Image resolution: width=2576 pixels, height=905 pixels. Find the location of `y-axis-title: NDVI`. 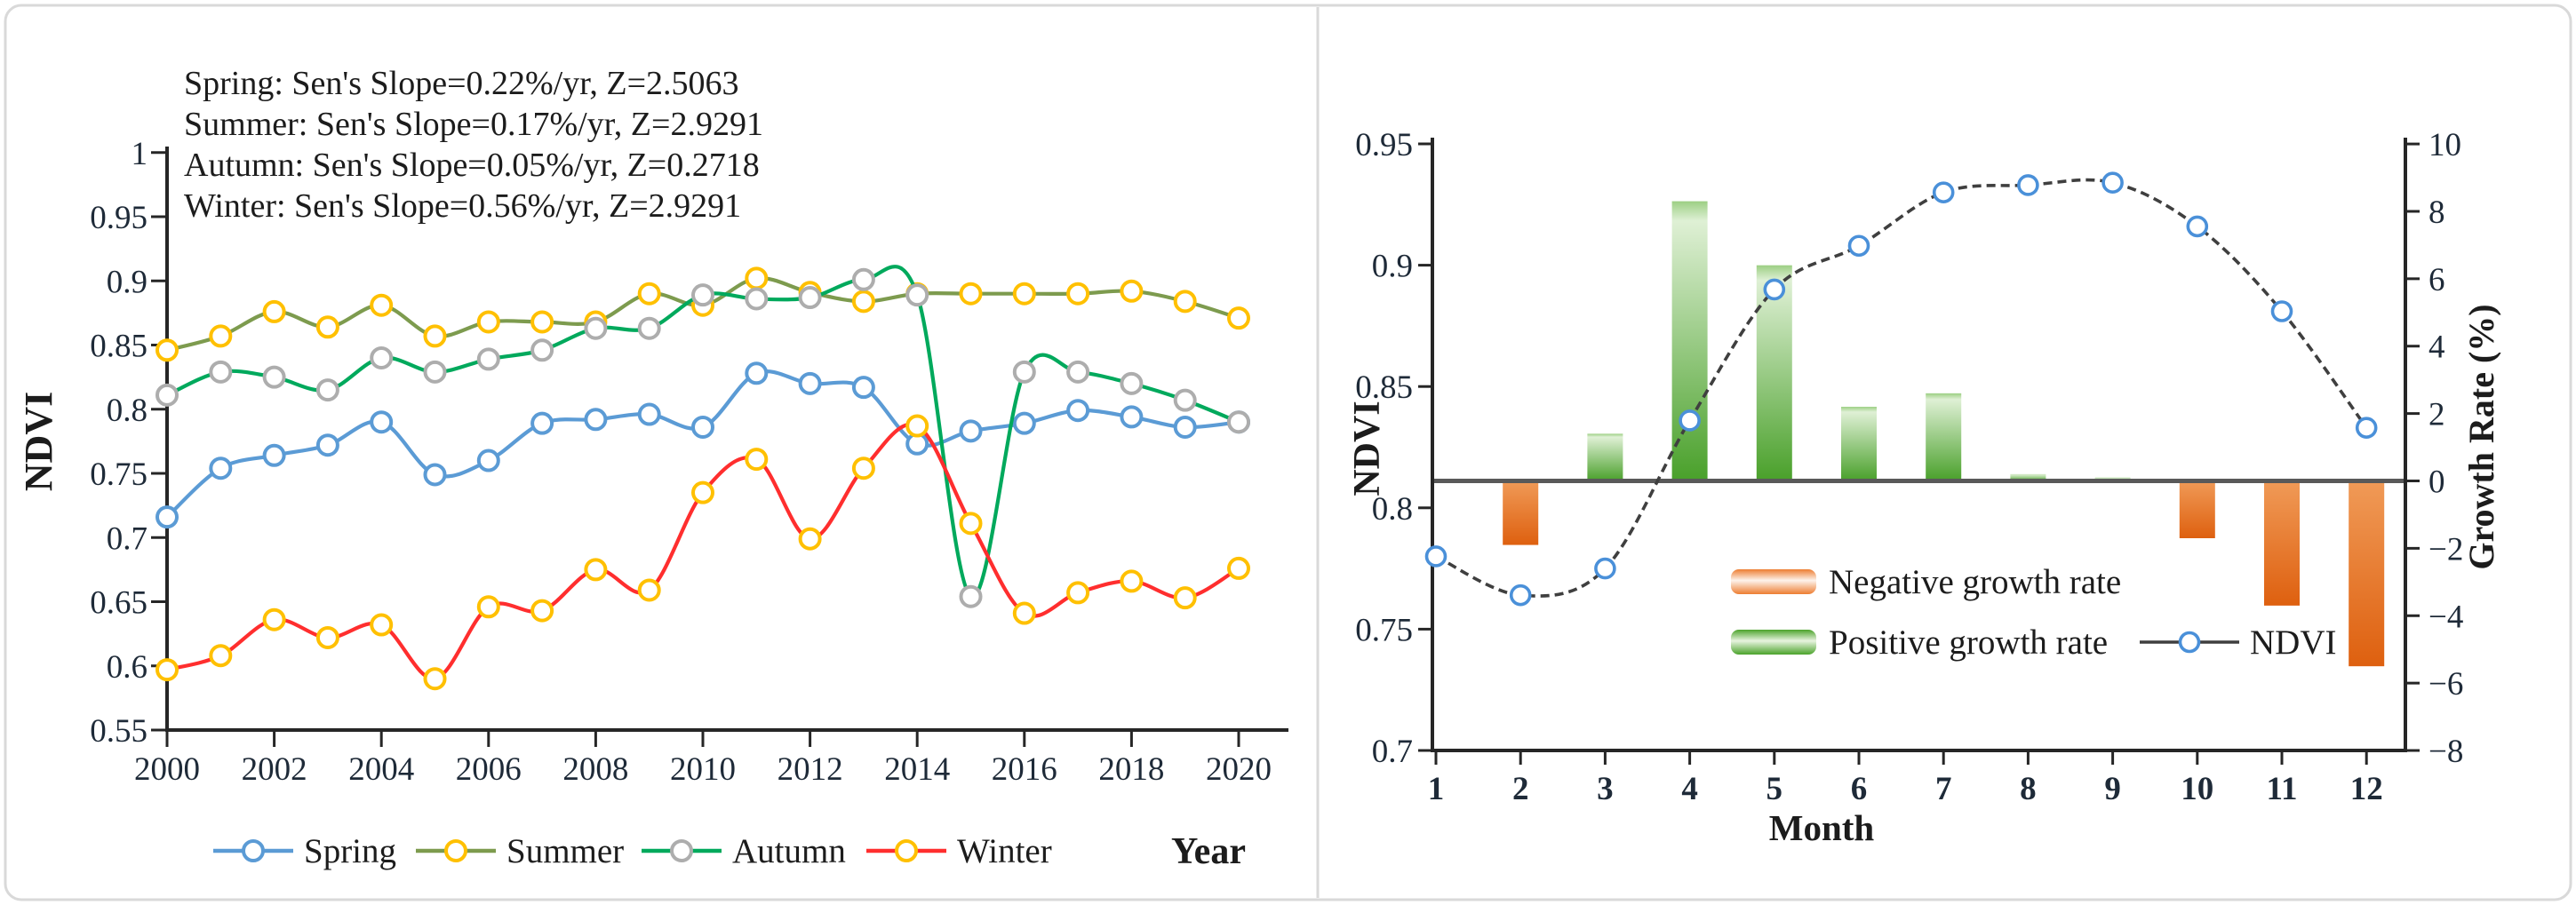

y-axis-title: NDVI is located at coordinates (38, 441).